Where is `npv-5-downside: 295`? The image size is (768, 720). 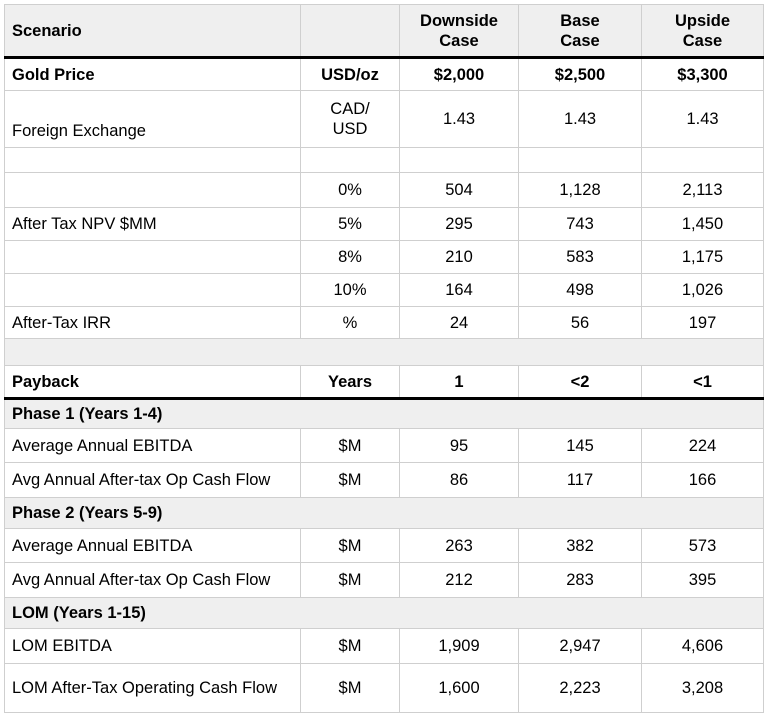 npv-5-downside: 295 is located at coordinates (459, 224).